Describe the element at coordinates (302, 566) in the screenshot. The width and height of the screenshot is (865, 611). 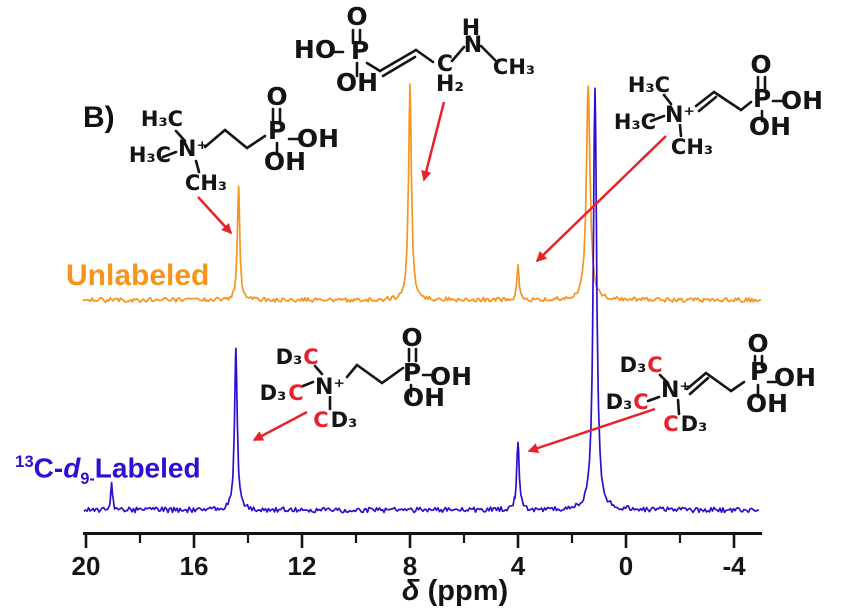
I see `tick-label: 12` at that location.